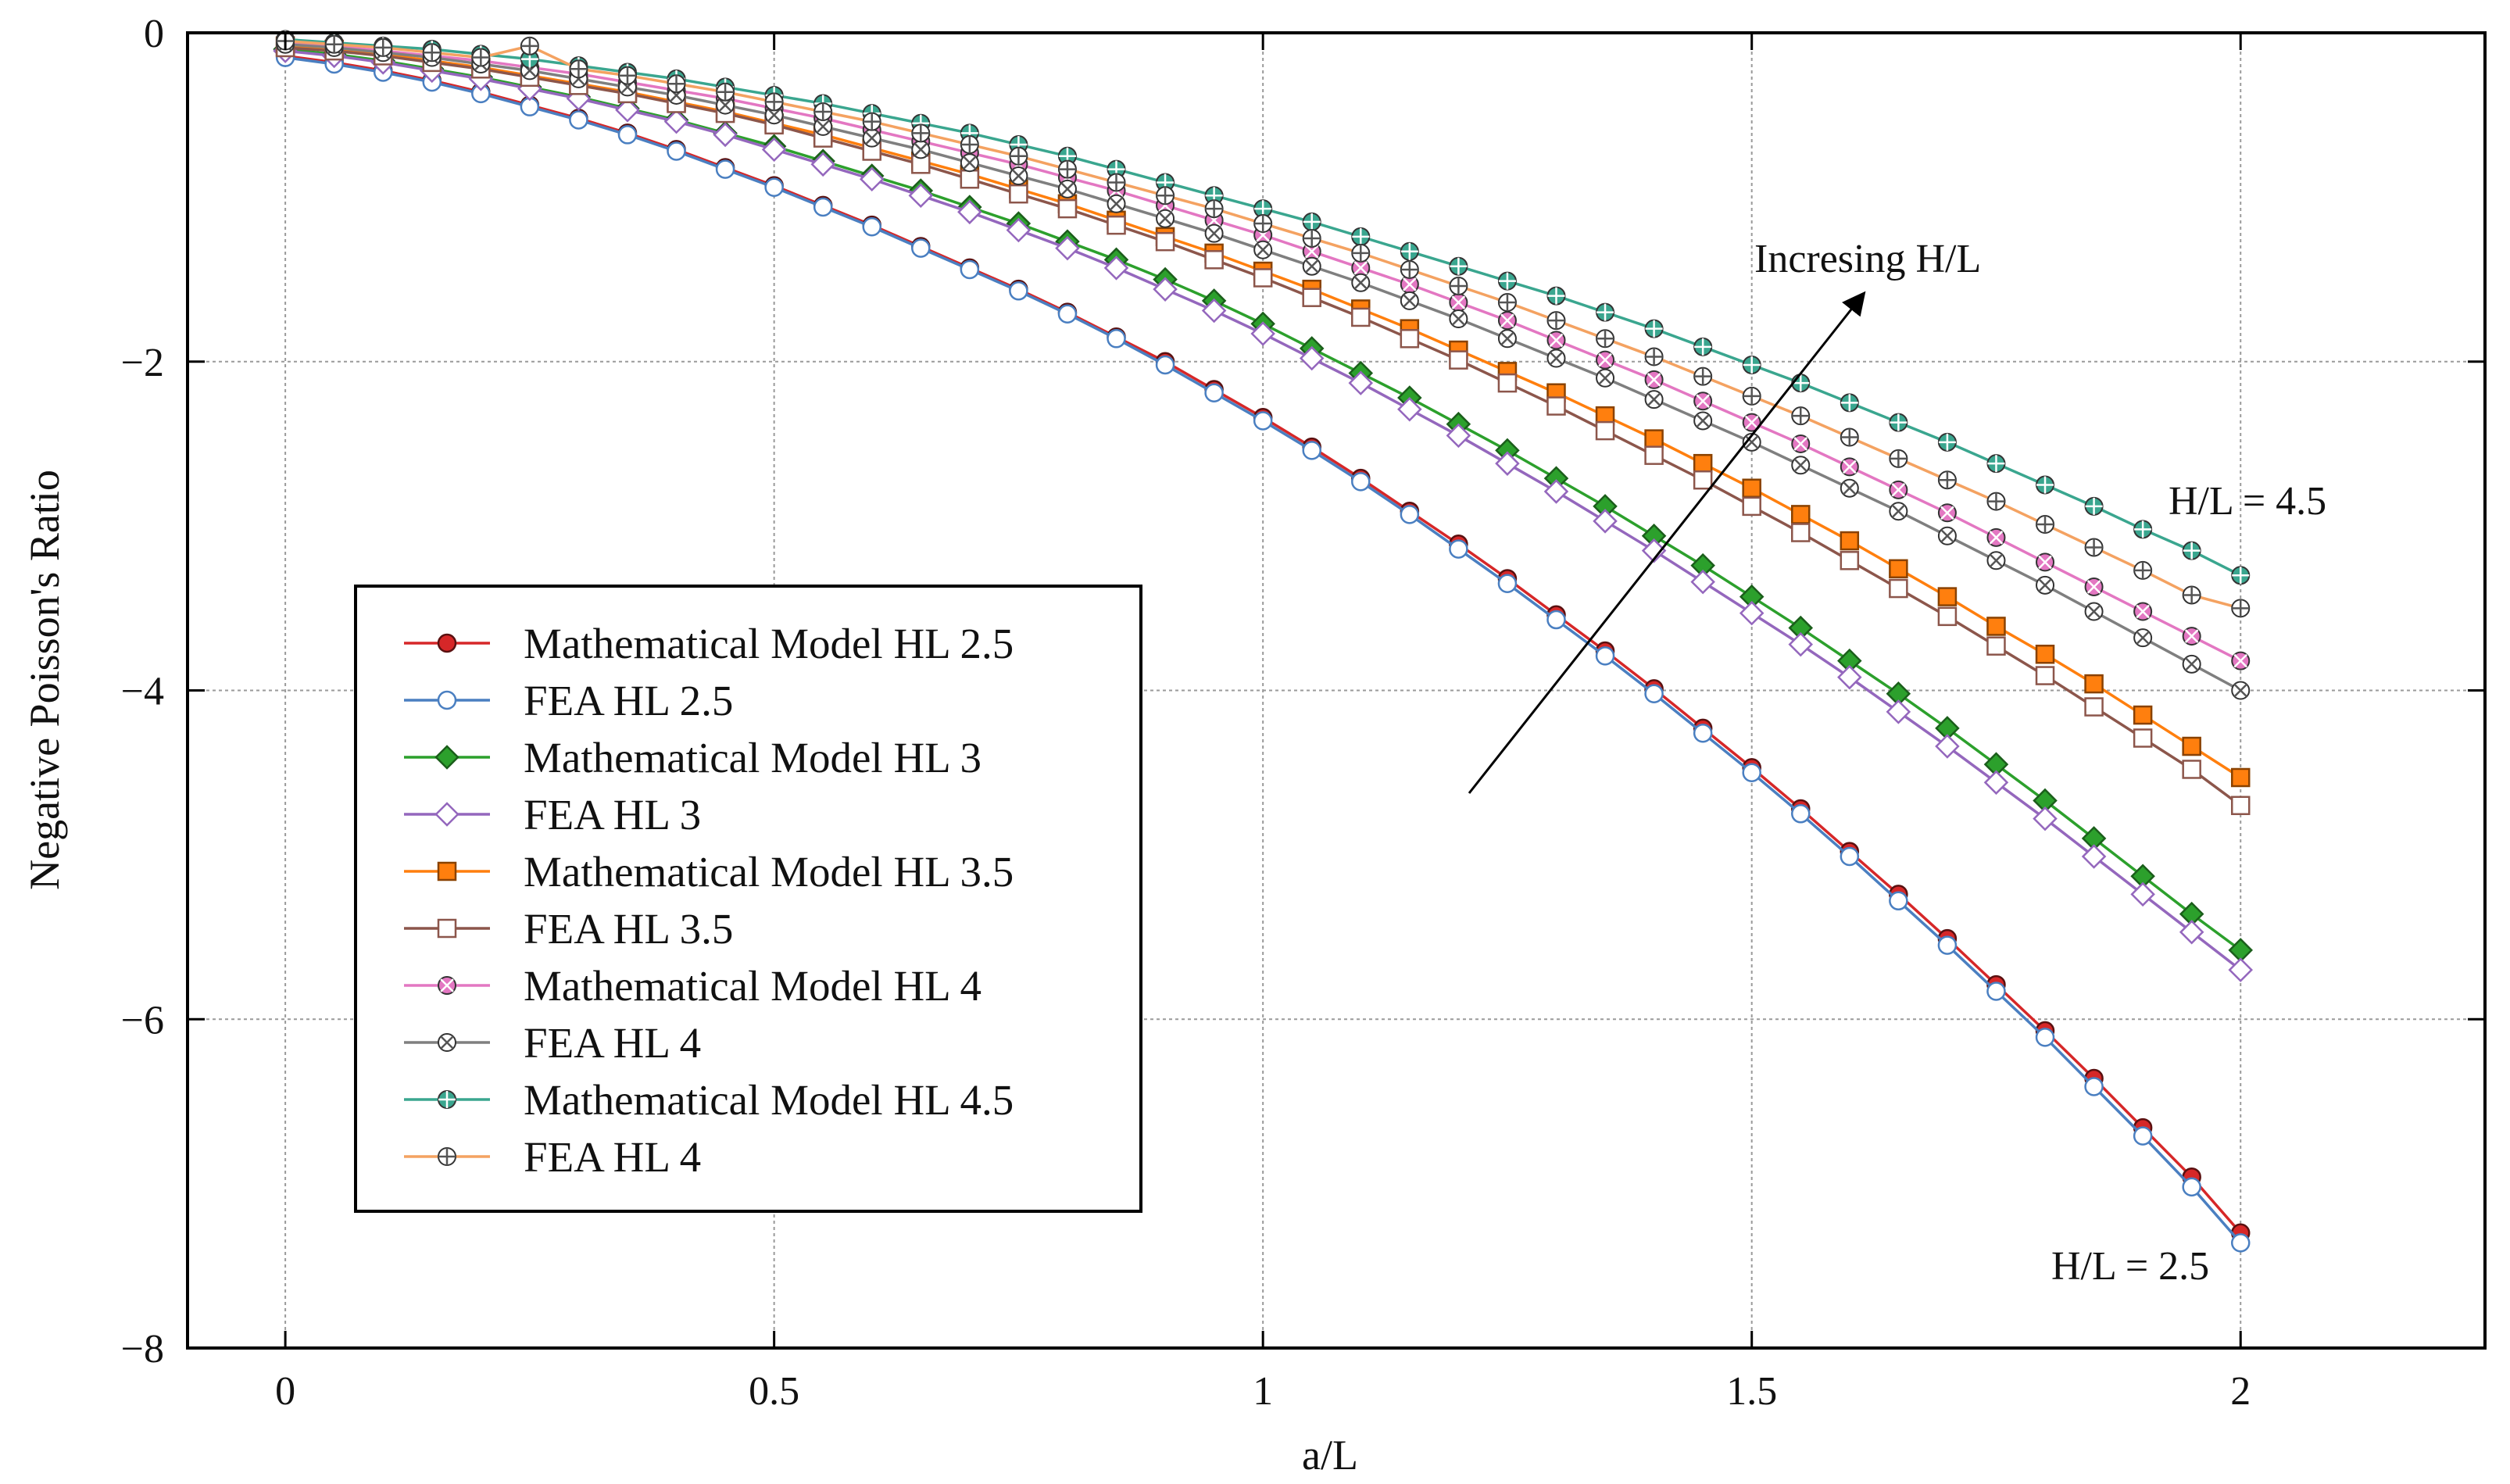 Image resolution: width=2510 pixels, height=1484 pixels. I want to click on increasing-arrow, so click(1667, 542).